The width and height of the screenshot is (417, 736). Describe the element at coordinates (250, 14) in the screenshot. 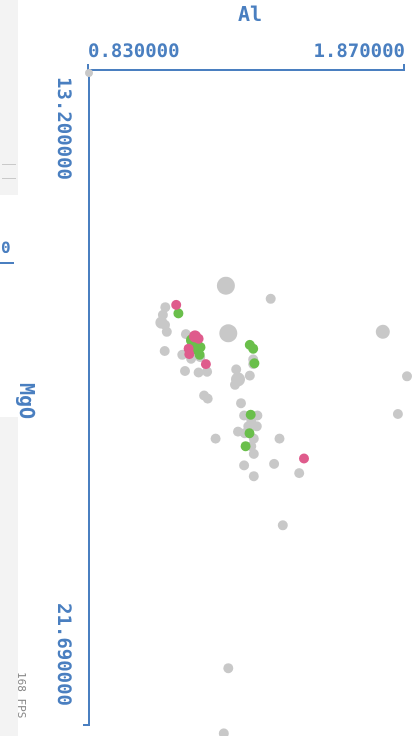

I see `x-axis-title: Al` at that location.